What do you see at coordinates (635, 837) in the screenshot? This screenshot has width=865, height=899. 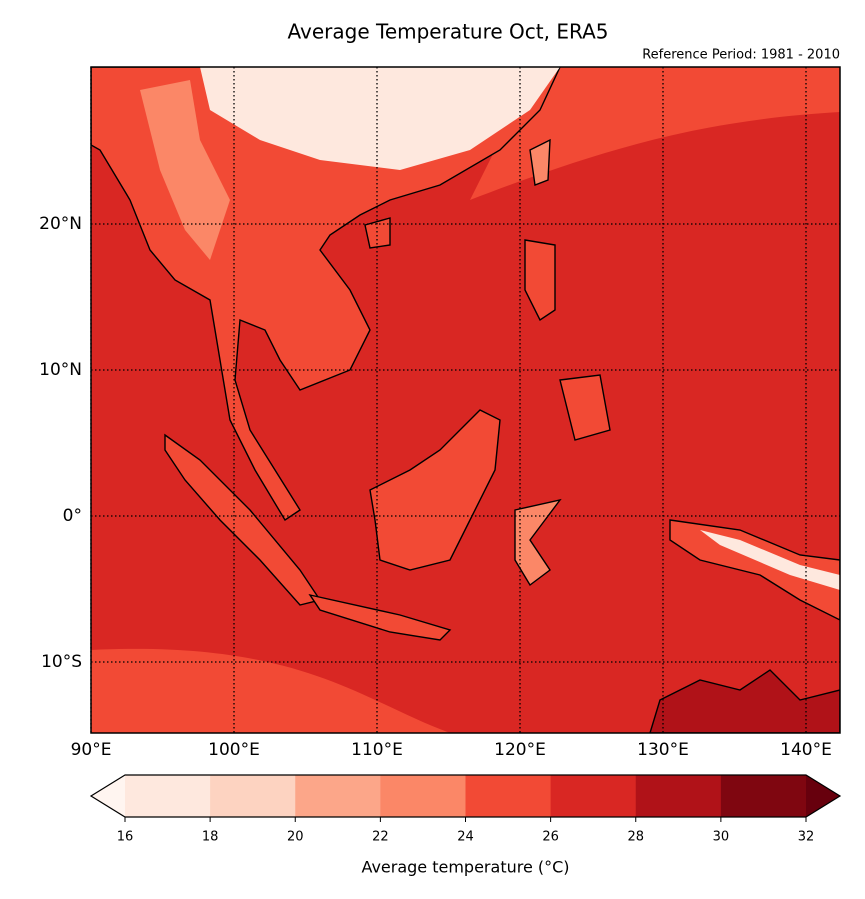 I see `colorbar-tick-label: 28` at bounding box center [635, 837].